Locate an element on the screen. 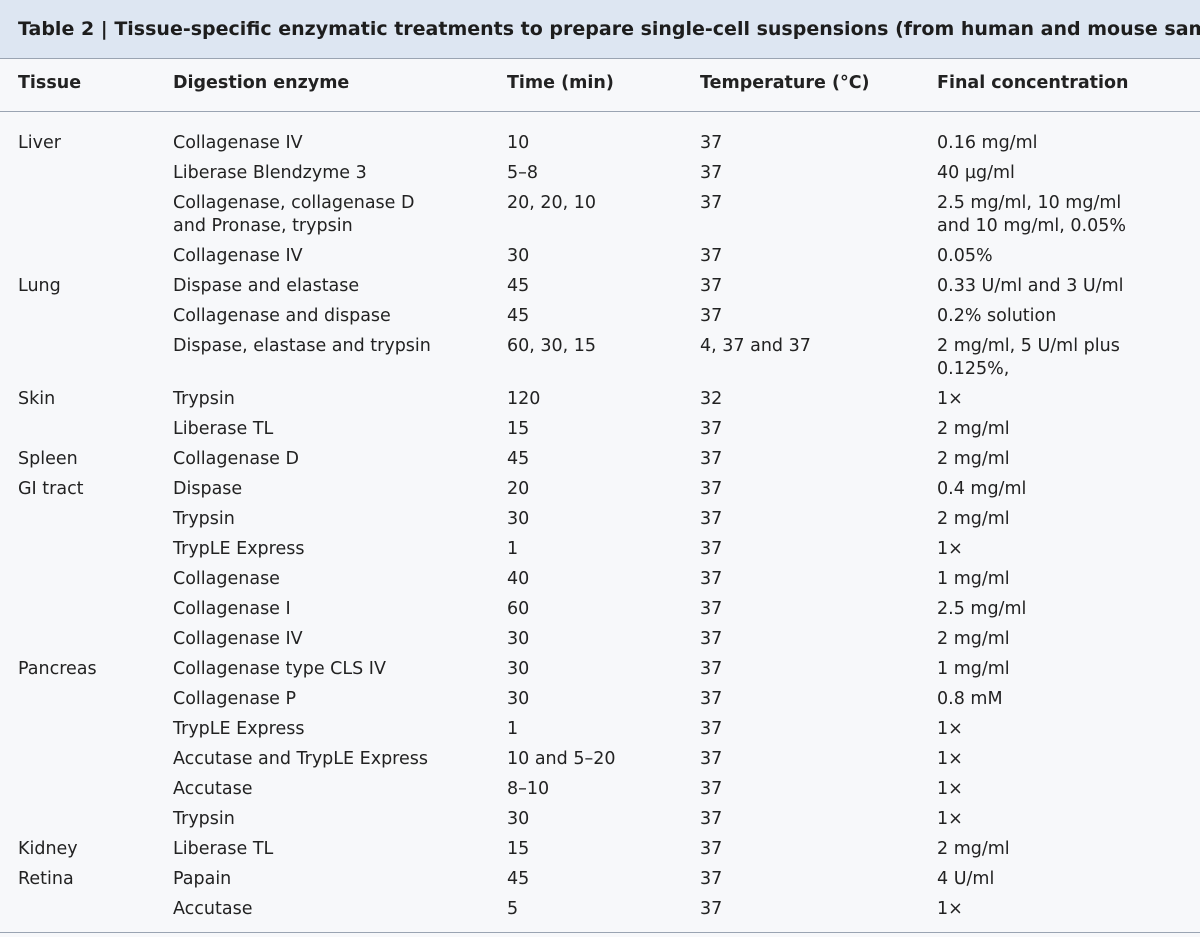 The height and width of the screenshot is (937, 1200). title-band is located at coordinates (600, 29).